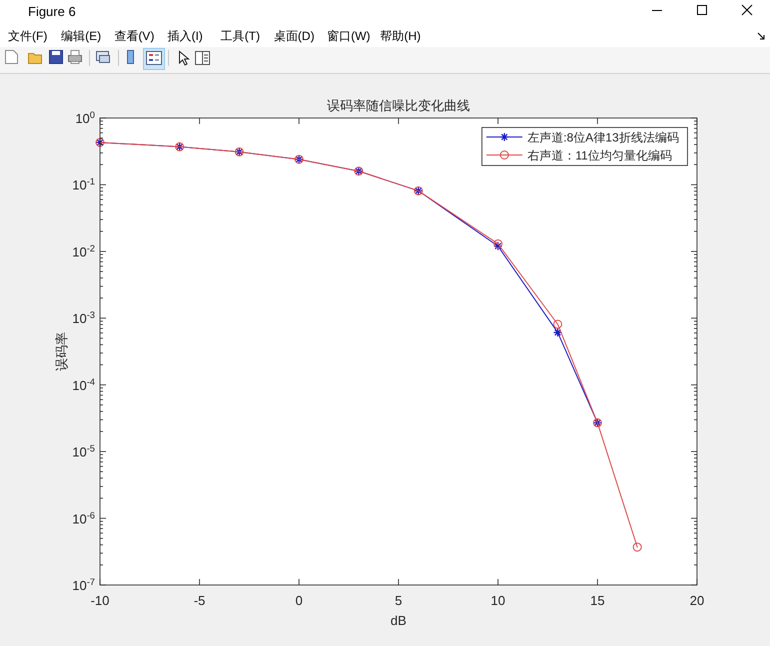 Image resolution: width=770 pixels, height=646 pixels. I want to click on text: 工具(T), so click(240, 36).